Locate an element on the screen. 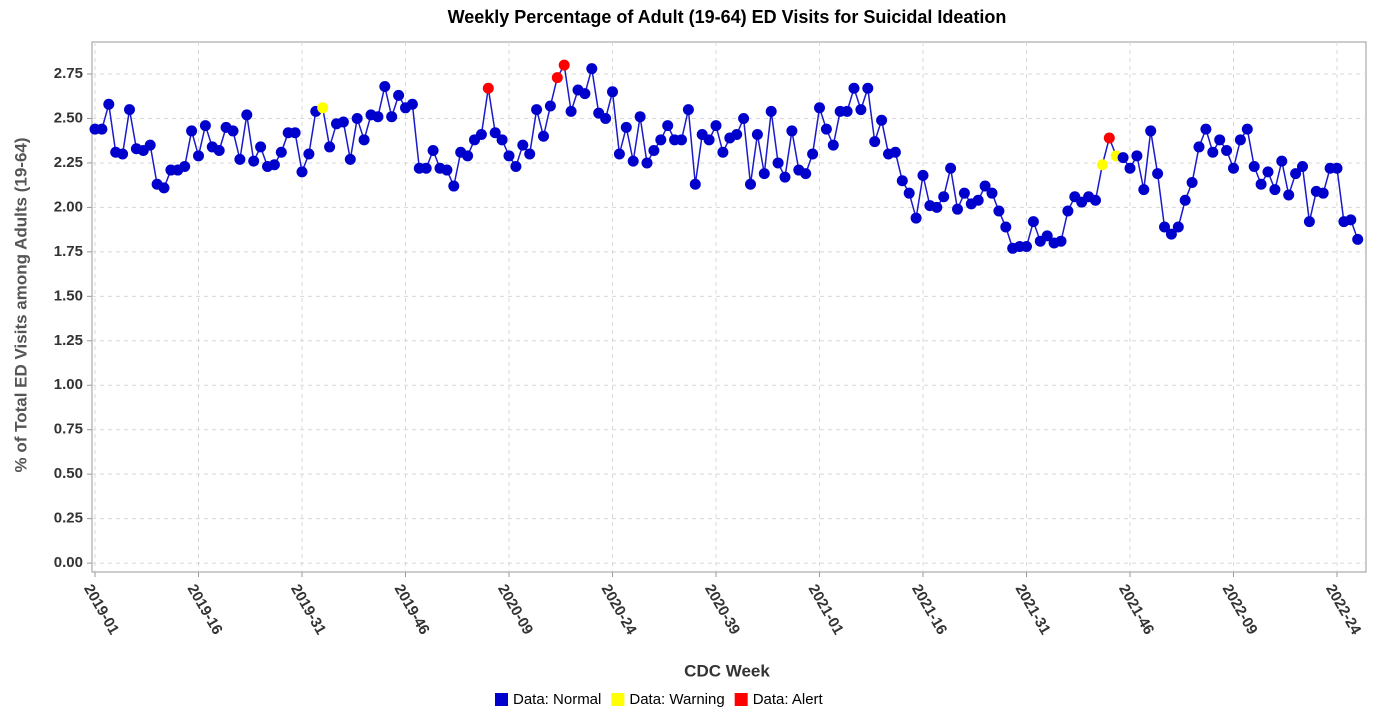 The image size is (1387, 713). x-tick-label: 2019-46 is located at coordinates (412, 609).